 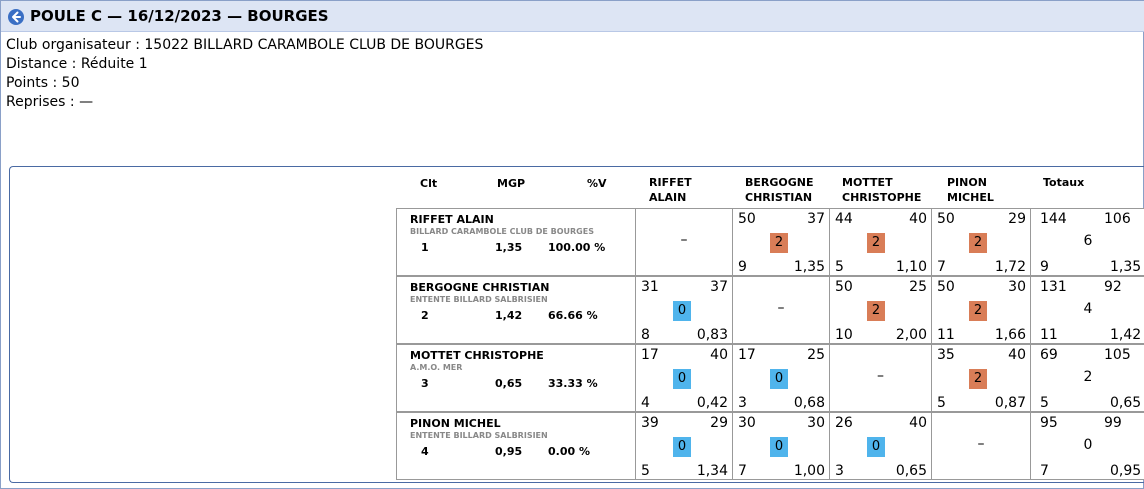 I want to click on match-cell-r3-c1: 17 40 0 4 0,42, so click(x=684, y=378).